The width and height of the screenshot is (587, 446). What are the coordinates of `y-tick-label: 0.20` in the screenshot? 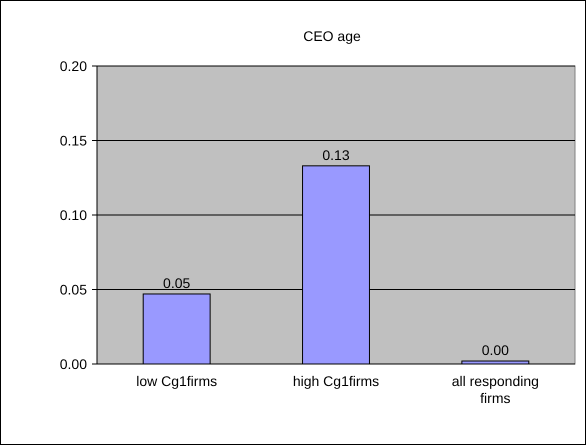 It's located at (74, 66).